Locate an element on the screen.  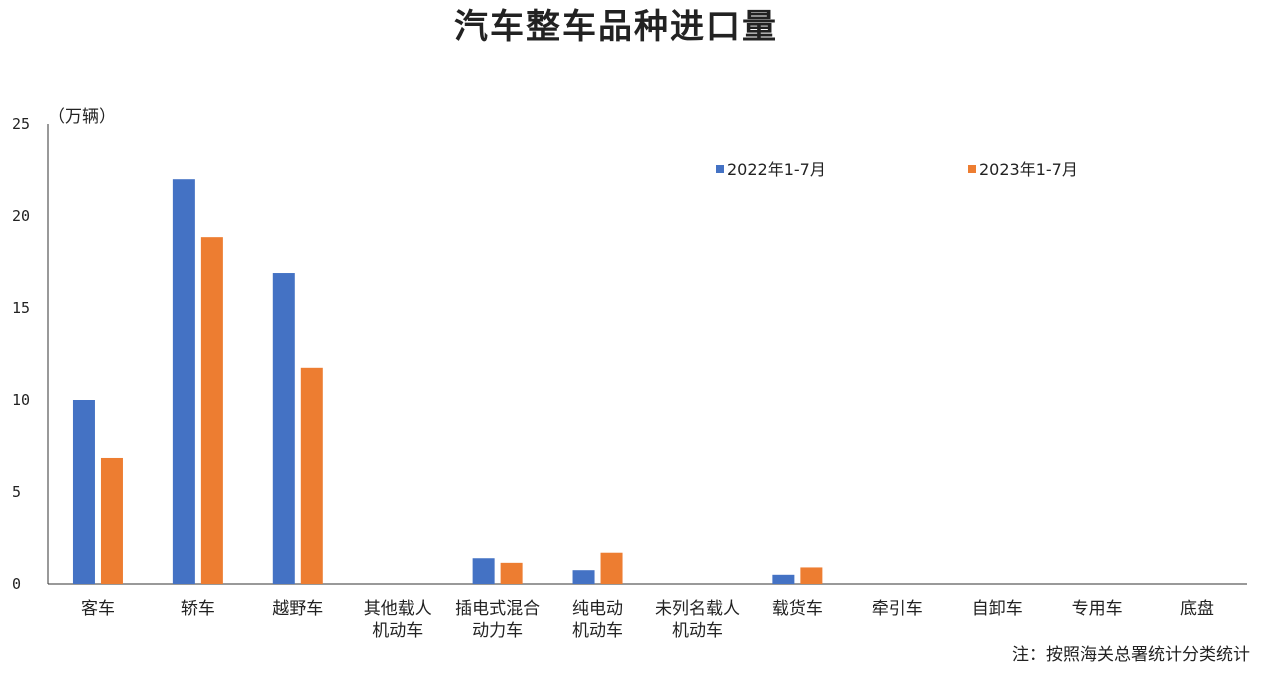
y-tick-label: 0 is located at coordinates (16, 584).